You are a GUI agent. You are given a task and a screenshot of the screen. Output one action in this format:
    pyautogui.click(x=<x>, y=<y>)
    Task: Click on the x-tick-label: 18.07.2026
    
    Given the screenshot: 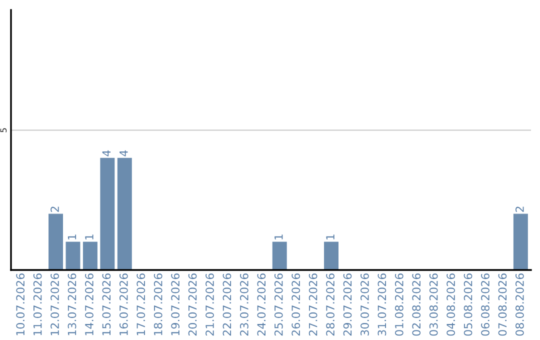 What is the action you would take?
    pyautogui.click(x=158, y=304)
    